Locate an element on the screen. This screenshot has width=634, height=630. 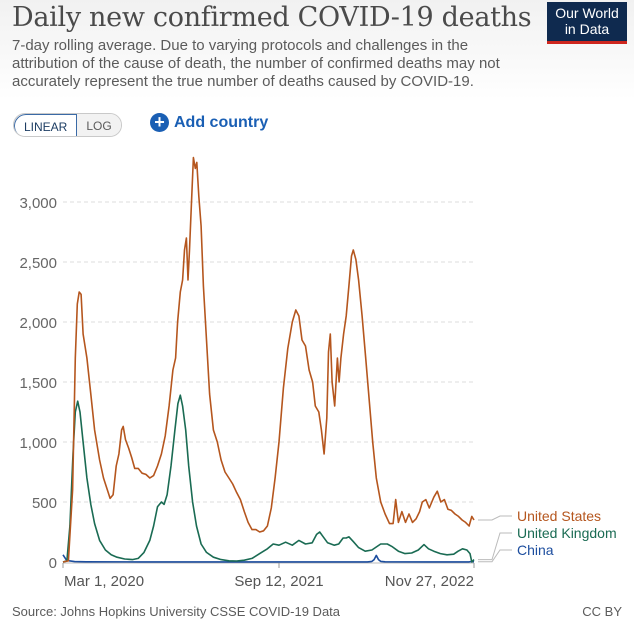
legend-label-united-states: United States is located at coordinates (559, 516).